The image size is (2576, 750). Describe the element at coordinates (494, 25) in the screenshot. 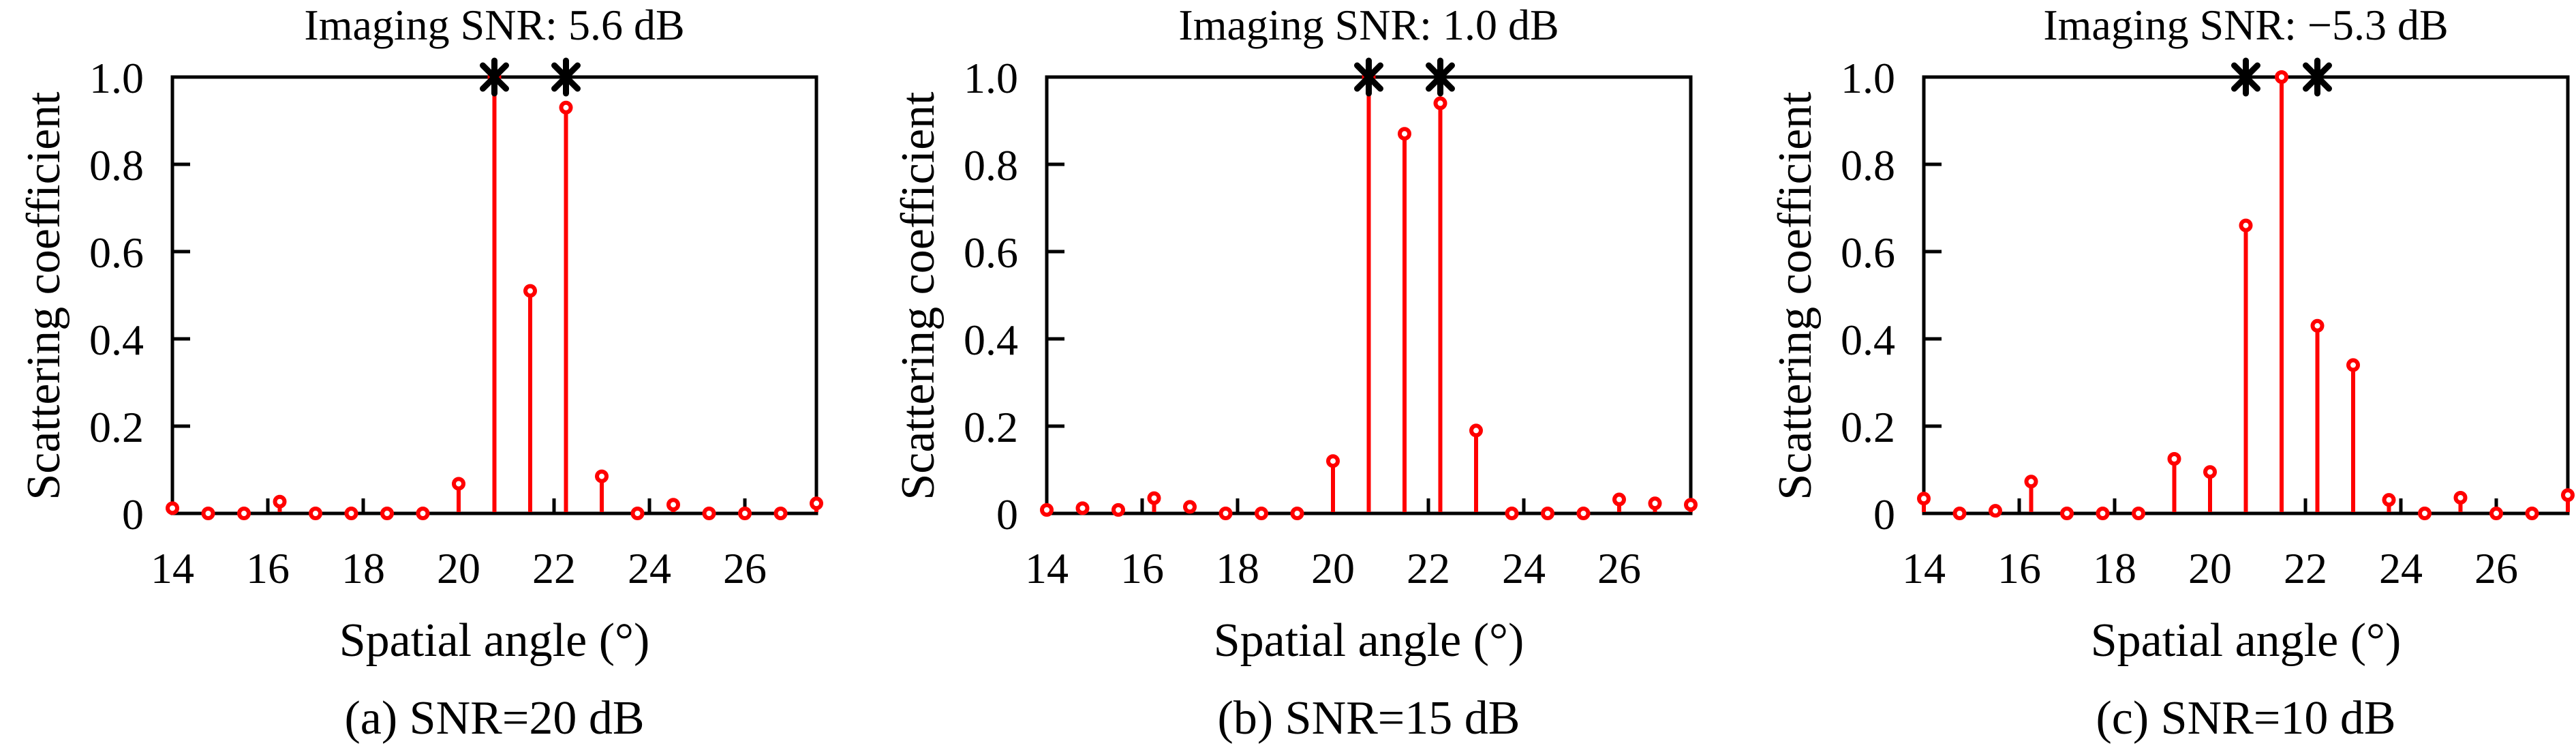

I see `panel-a-title: Imaging SNR: 5.6 dB` at that location.